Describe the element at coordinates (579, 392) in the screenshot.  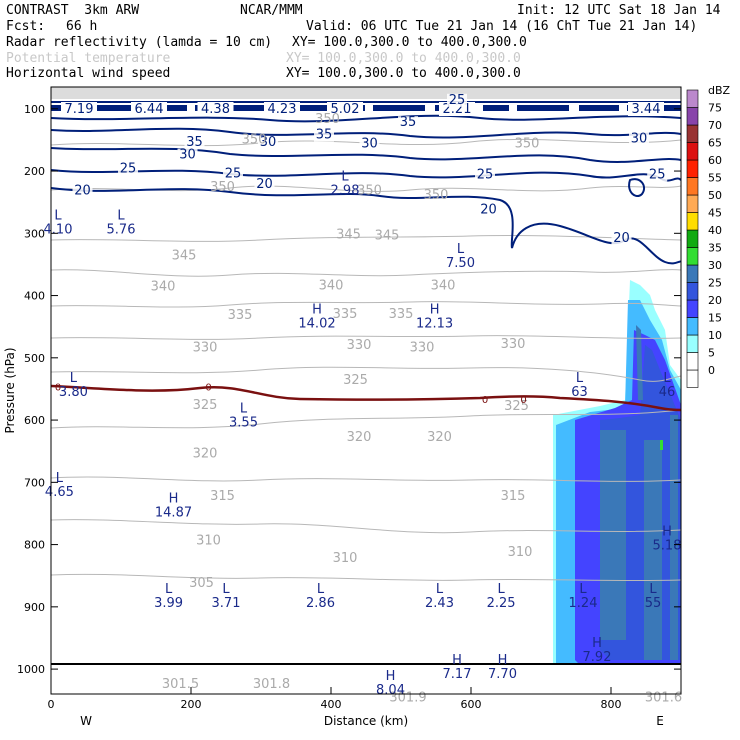
I see `extremum-value: 63` at that location.